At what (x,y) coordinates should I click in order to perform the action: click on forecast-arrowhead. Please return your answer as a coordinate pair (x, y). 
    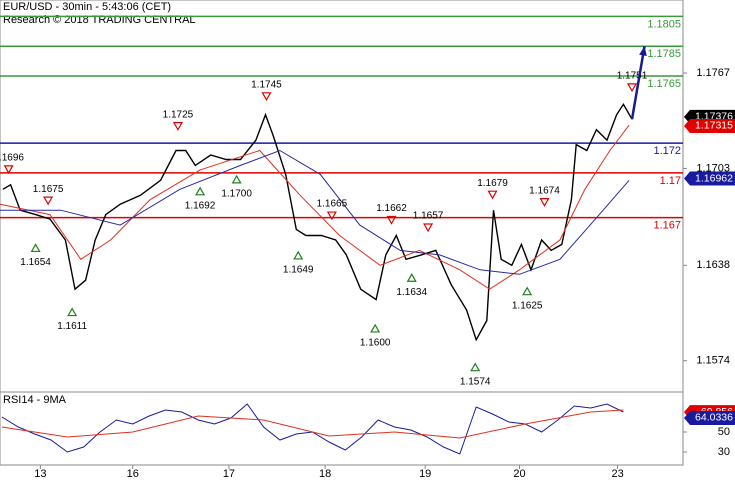
    Looking at the image, I should click on (643, 51).